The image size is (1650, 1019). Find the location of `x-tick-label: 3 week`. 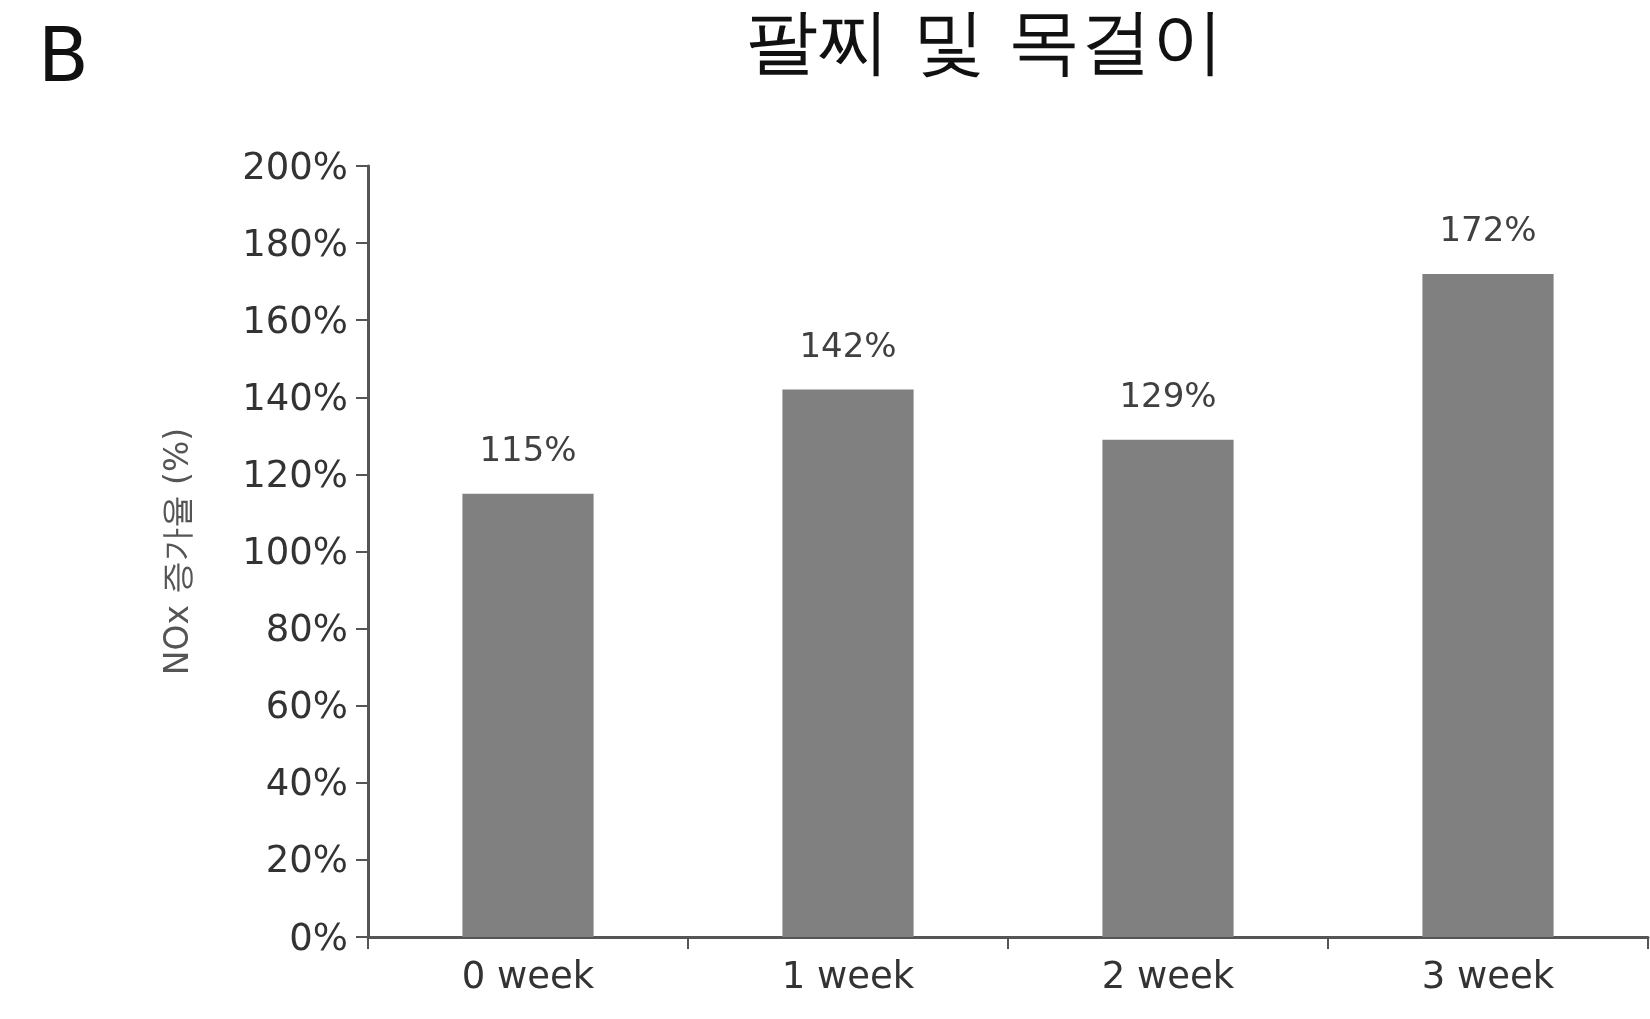

x-tick-label: 3 week is located at coordinates (1488, 975).